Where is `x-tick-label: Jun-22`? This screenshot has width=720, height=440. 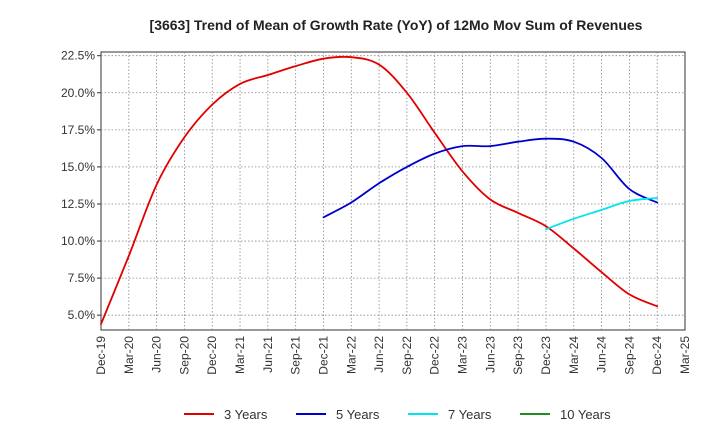 x-tick-label: Jun-22 is located at coordinates (379, 354).